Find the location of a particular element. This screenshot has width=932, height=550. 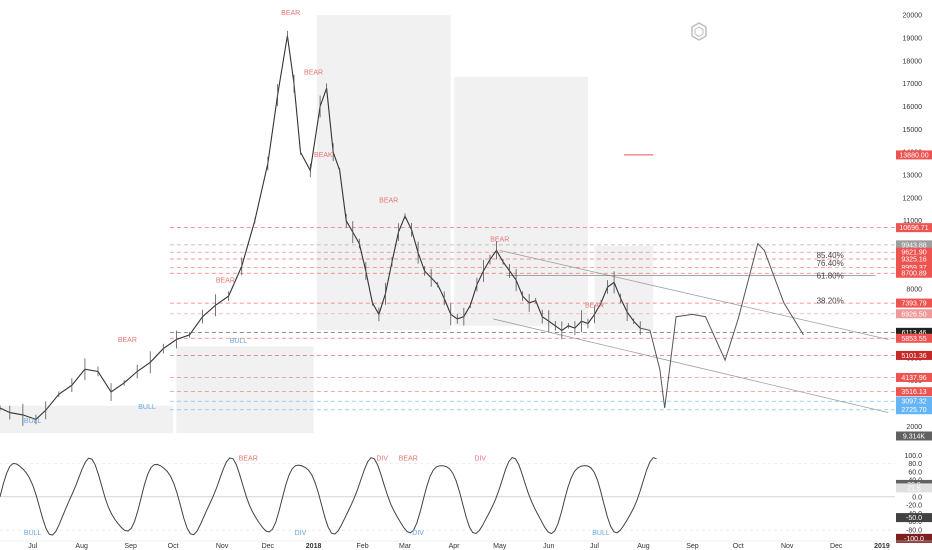

osc-tag-label: 21.5 is located at coordinates (914, 488).